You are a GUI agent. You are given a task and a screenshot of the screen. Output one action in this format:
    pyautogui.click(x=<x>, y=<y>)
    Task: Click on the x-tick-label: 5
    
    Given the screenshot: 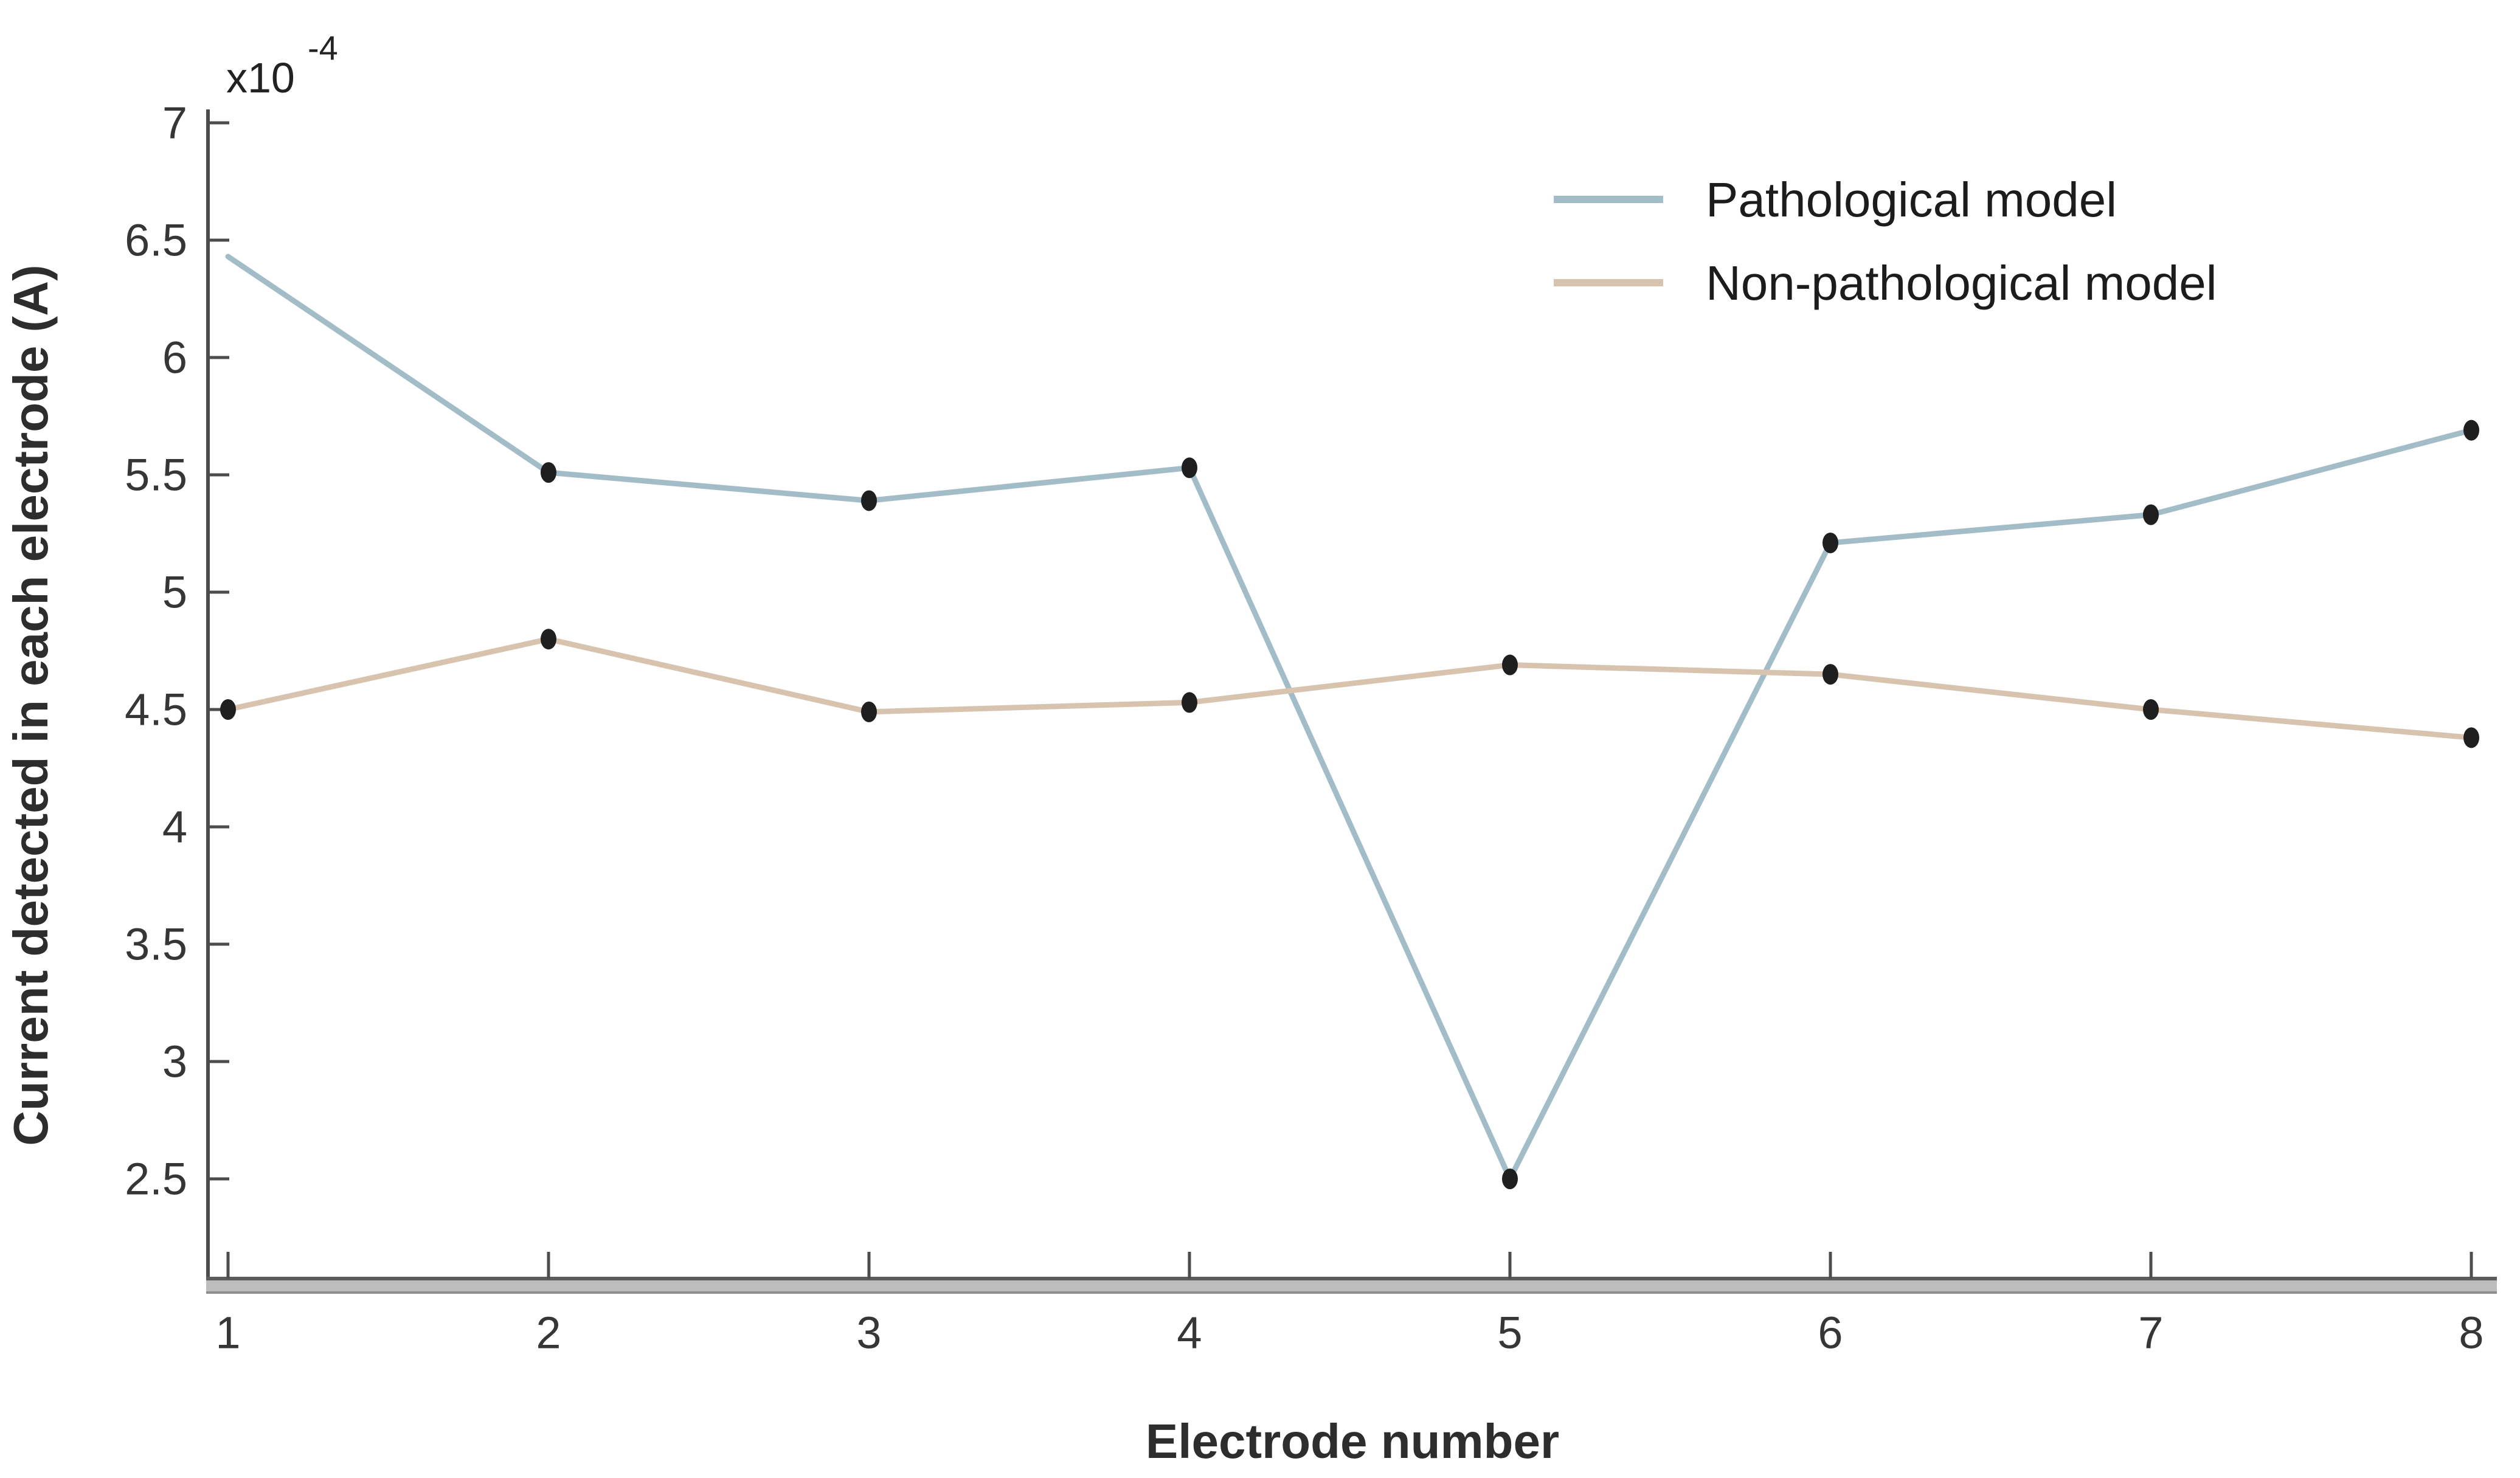 What is the action you would take?
    pyautogui.click(x=1509, y=1333)
    